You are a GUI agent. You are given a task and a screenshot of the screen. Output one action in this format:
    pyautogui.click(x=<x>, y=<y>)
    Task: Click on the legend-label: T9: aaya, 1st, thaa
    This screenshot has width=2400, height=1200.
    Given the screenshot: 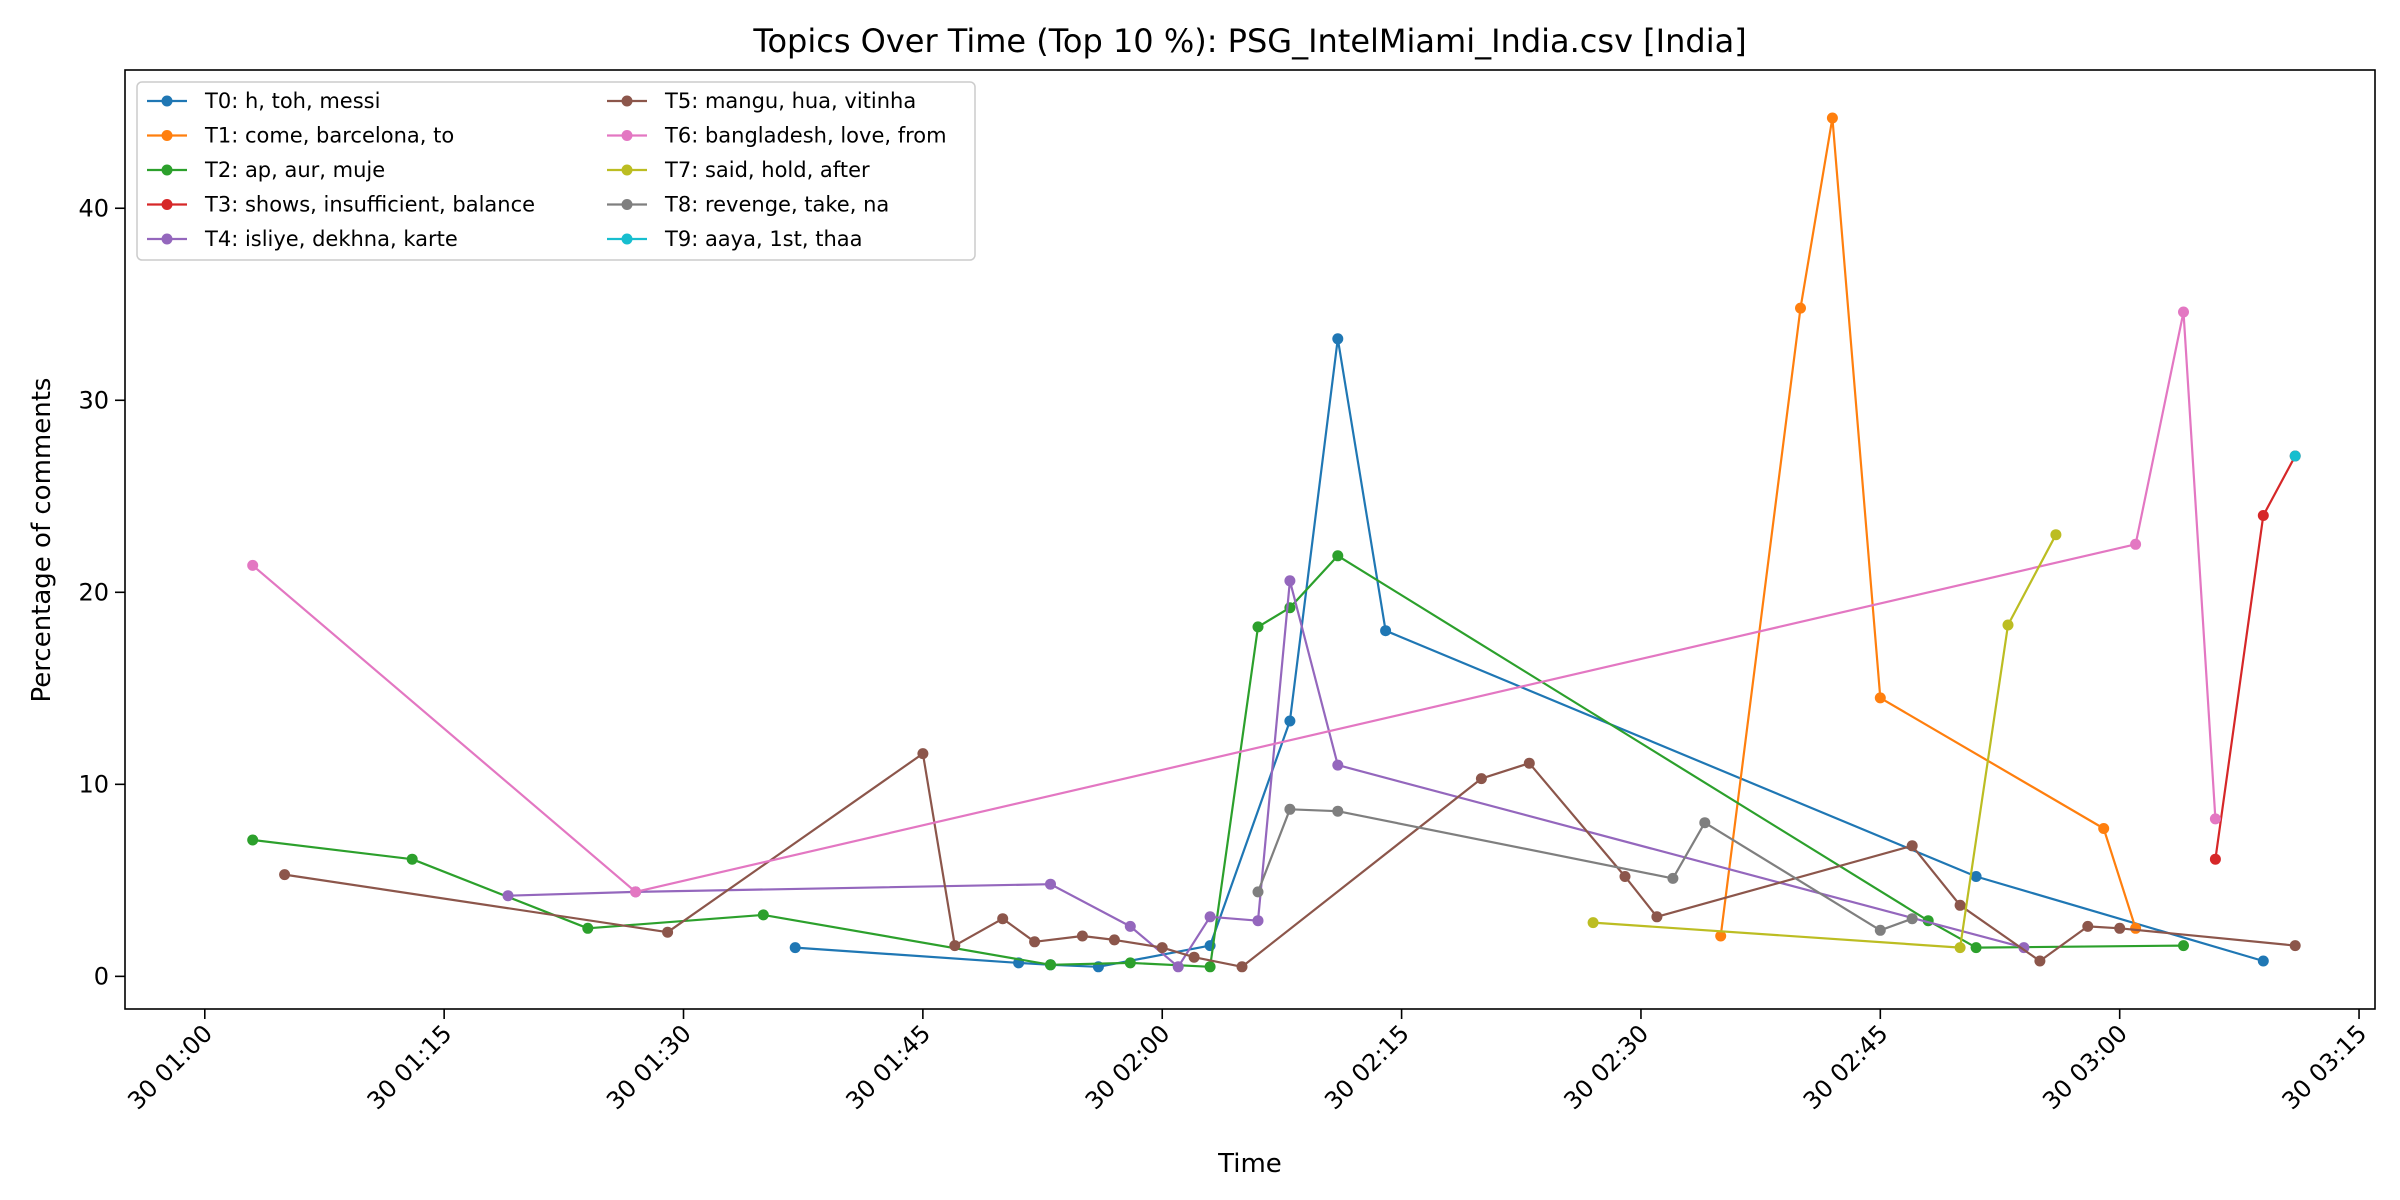 What is the action you would take?
    pyautogui.click(x=763, y=239)
    